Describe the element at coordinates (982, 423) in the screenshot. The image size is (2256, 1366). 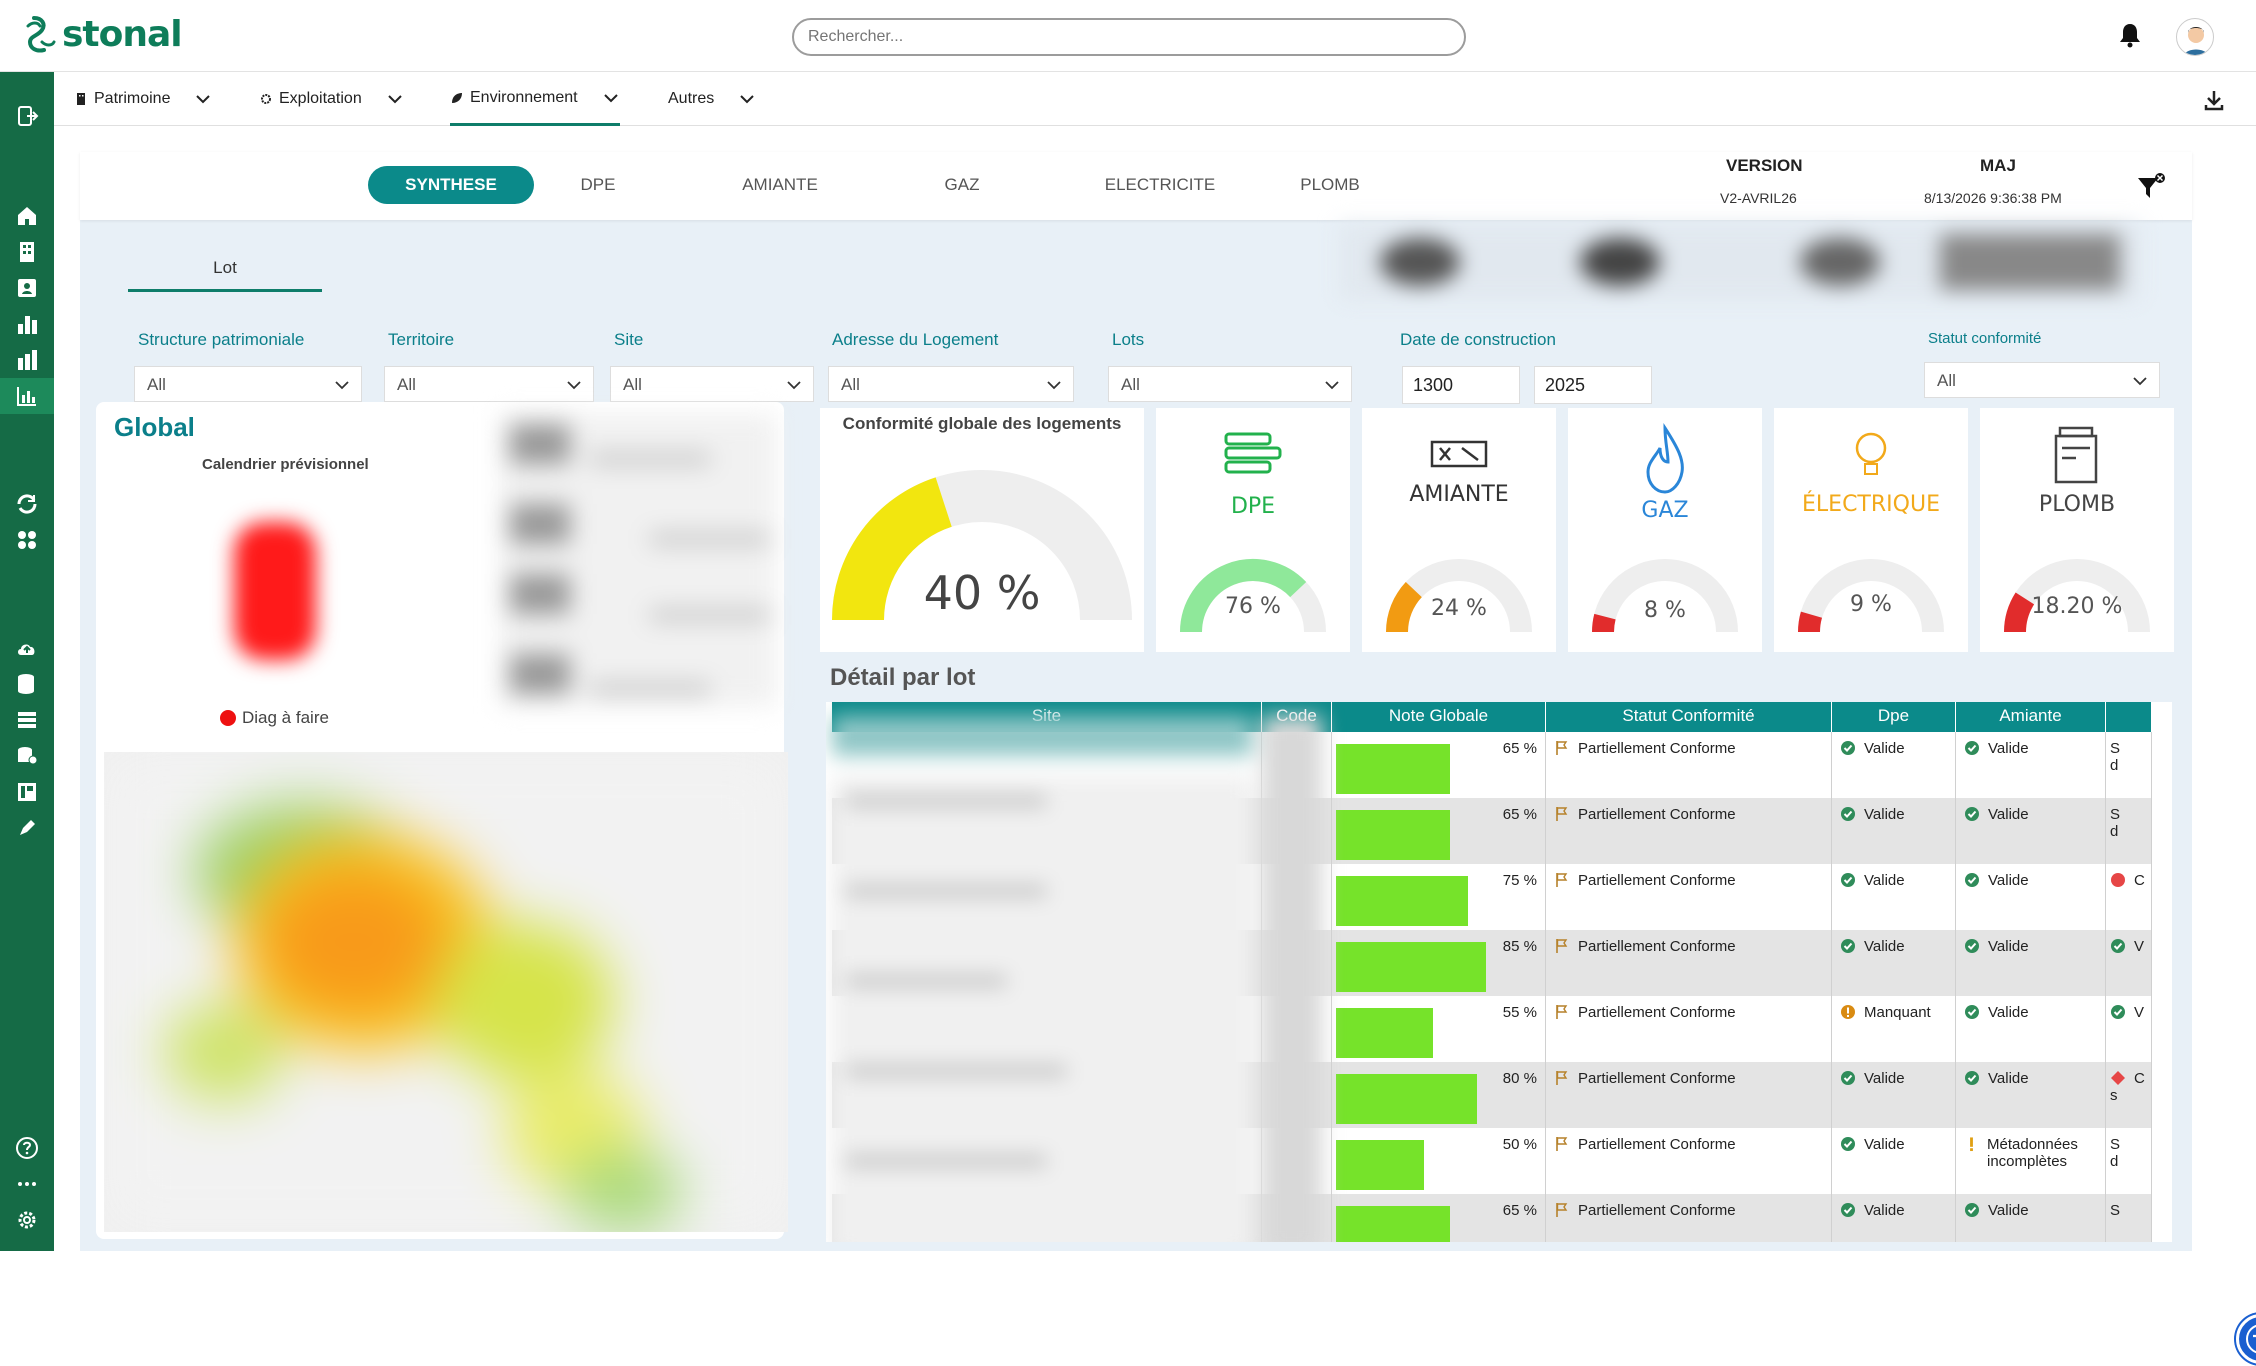
I see `conformite-title: Conformité globale des logements` at that location.